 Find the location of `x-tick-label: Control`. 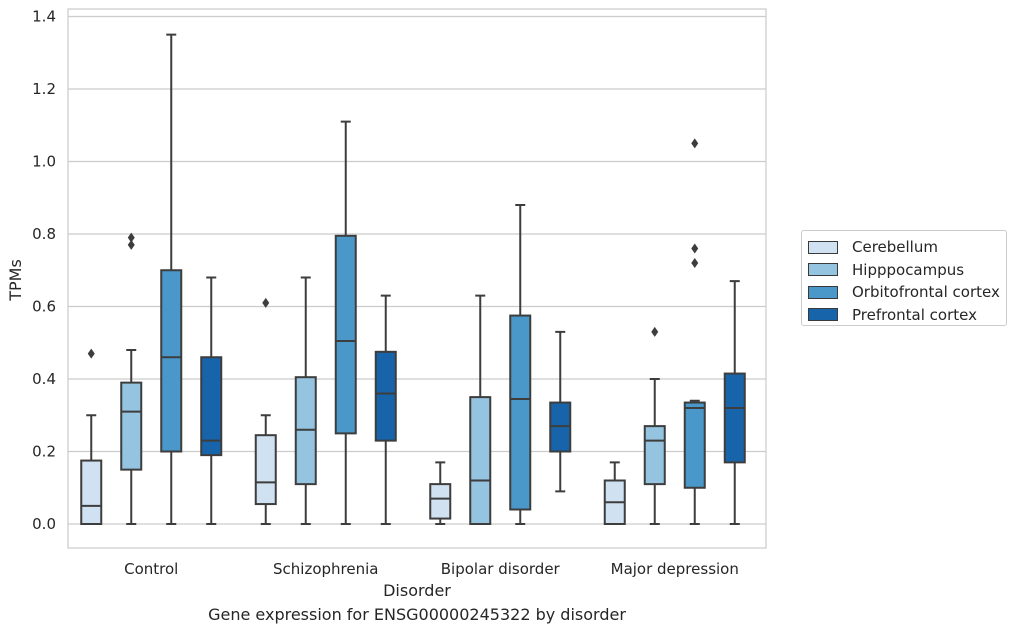

x-tick-label: Control is located at coordinates (151, 569).